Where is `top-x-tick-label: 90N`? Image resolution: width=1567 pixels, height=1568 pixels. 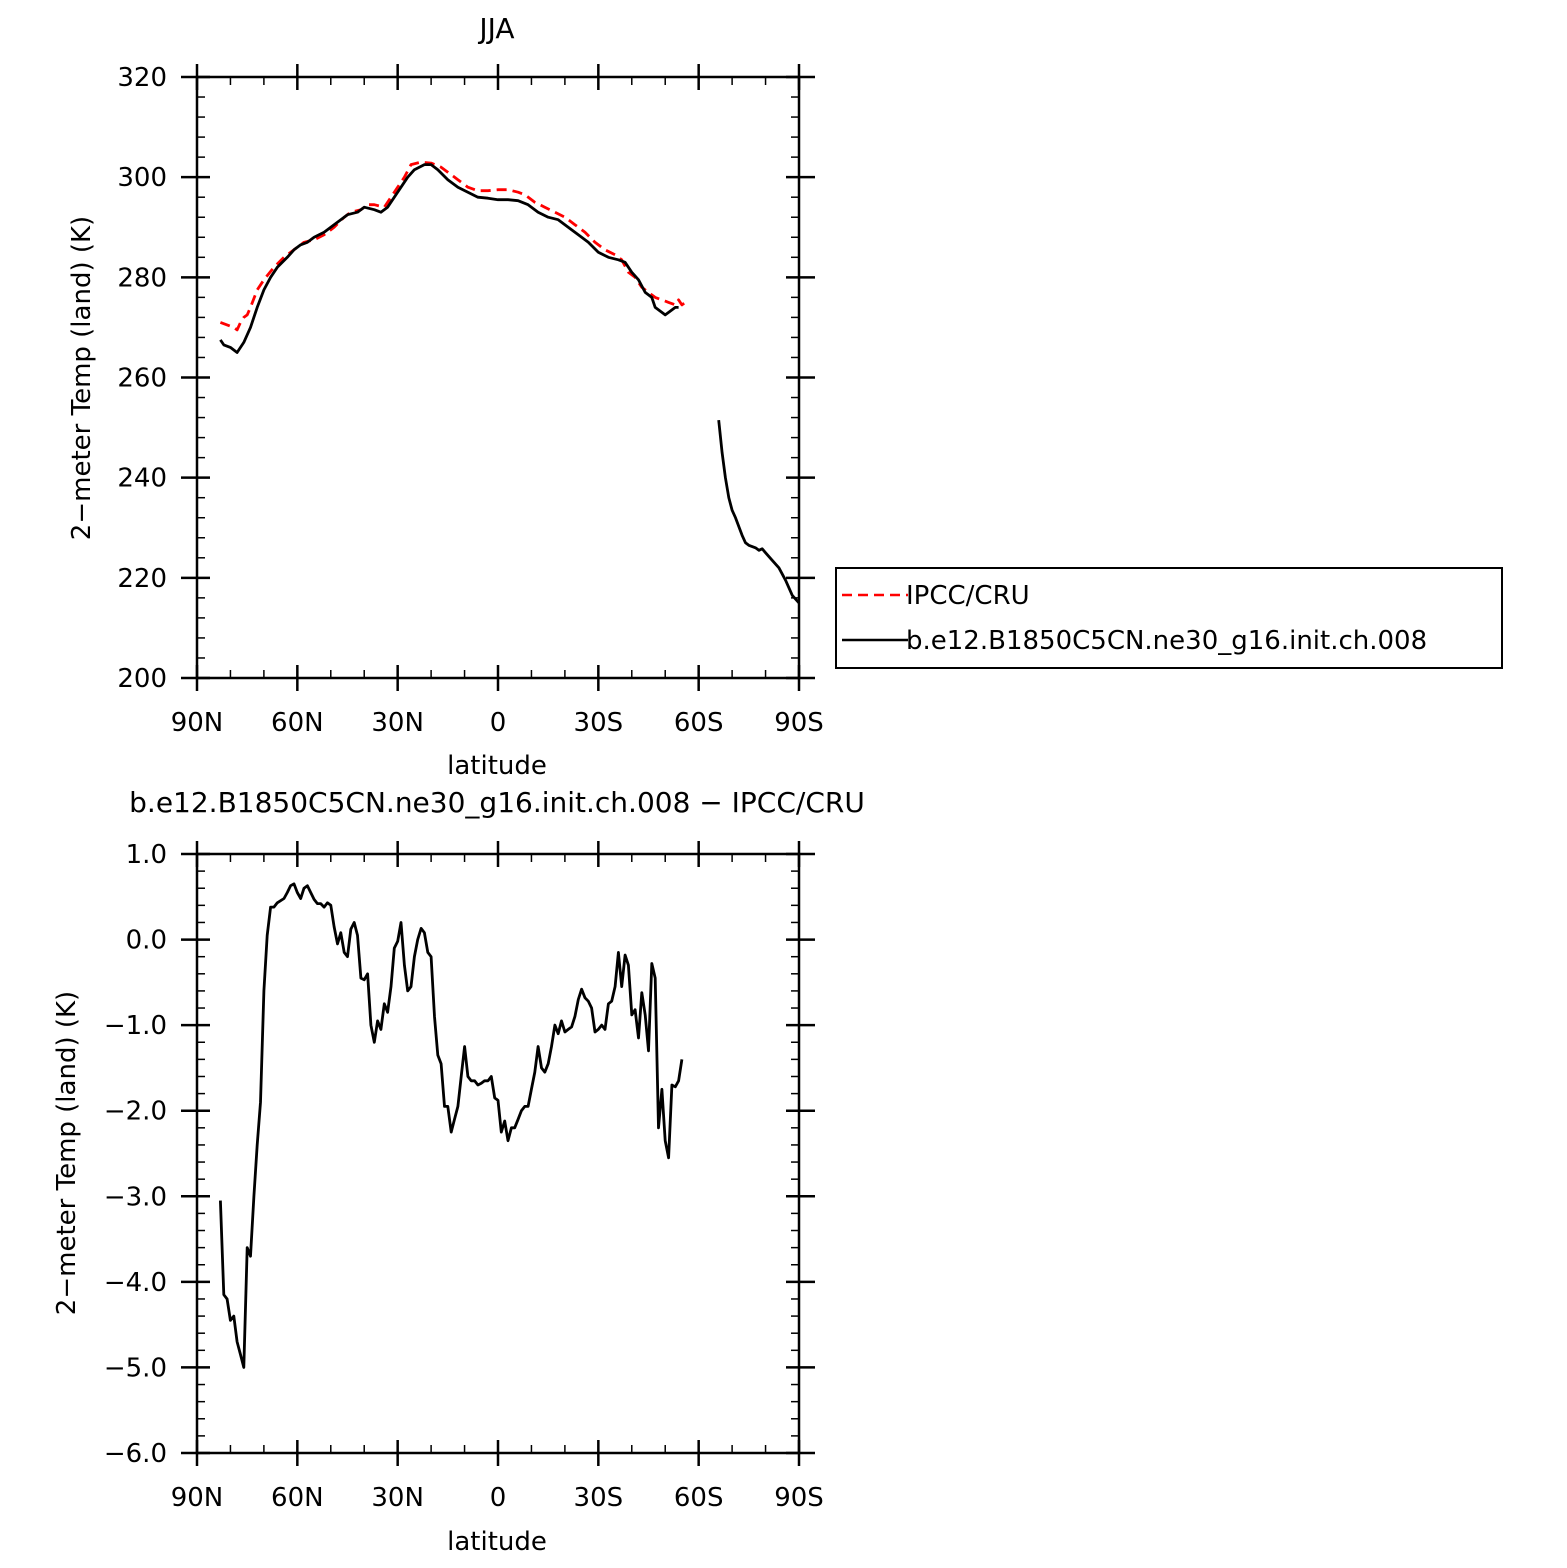
top-x-tick-label: 90N is located at coordinates (197, 723).